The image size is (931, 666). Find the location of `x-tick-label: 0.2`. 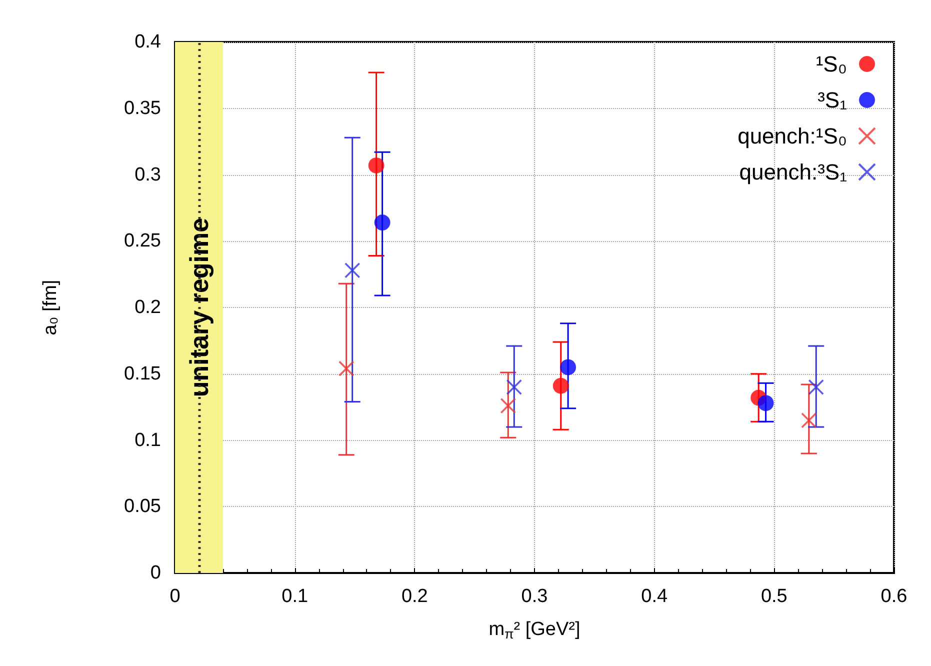

x-tick-label: 0.2 is located at coordinates (414, 596).